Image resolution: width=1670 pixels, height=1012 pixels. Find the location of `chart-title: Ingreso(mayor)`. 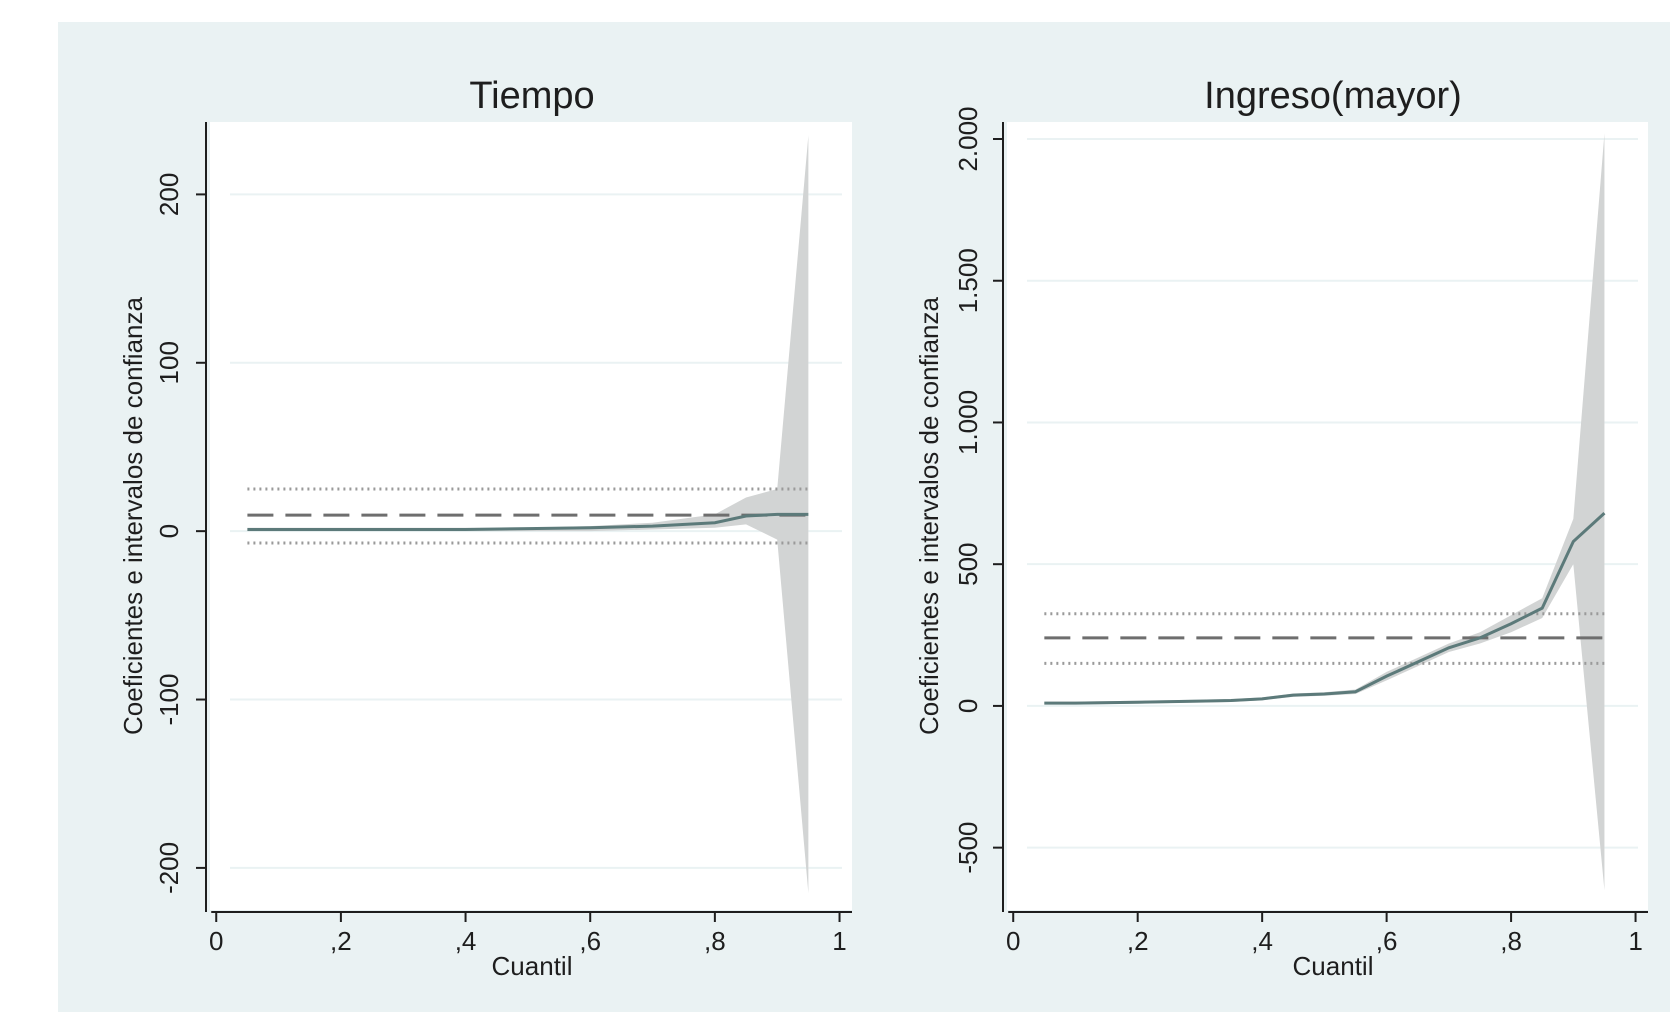

chart-title: Ingreso(mayor) is located at coordinates (1333, 96).